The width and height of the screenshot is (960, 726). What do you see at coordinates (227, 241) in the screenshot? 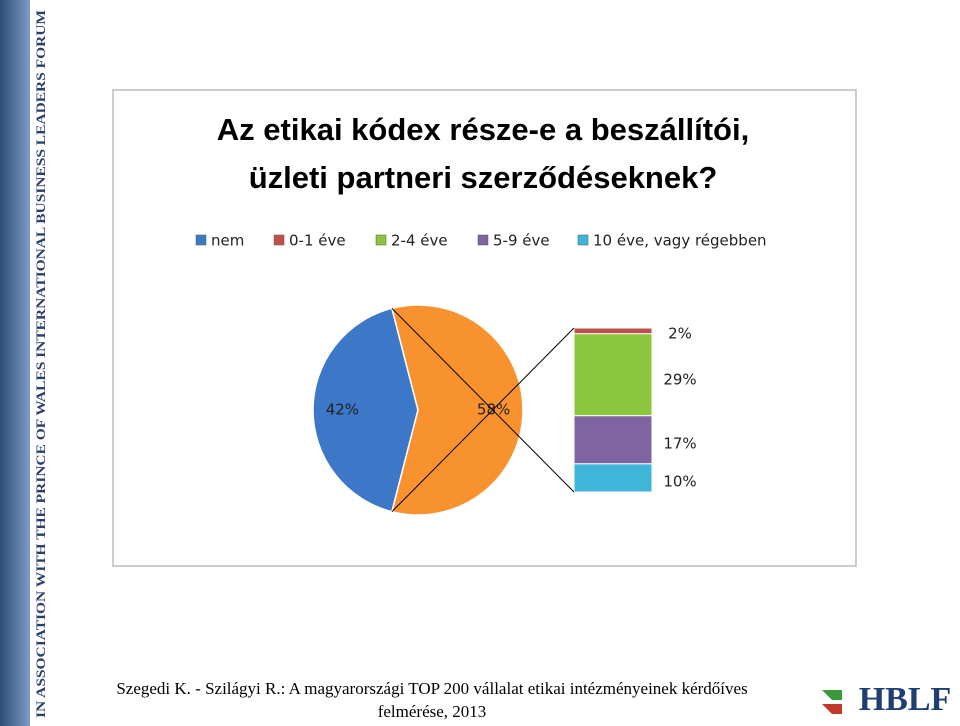
I see `legend-label: nem` at bounding box center [227, 241].